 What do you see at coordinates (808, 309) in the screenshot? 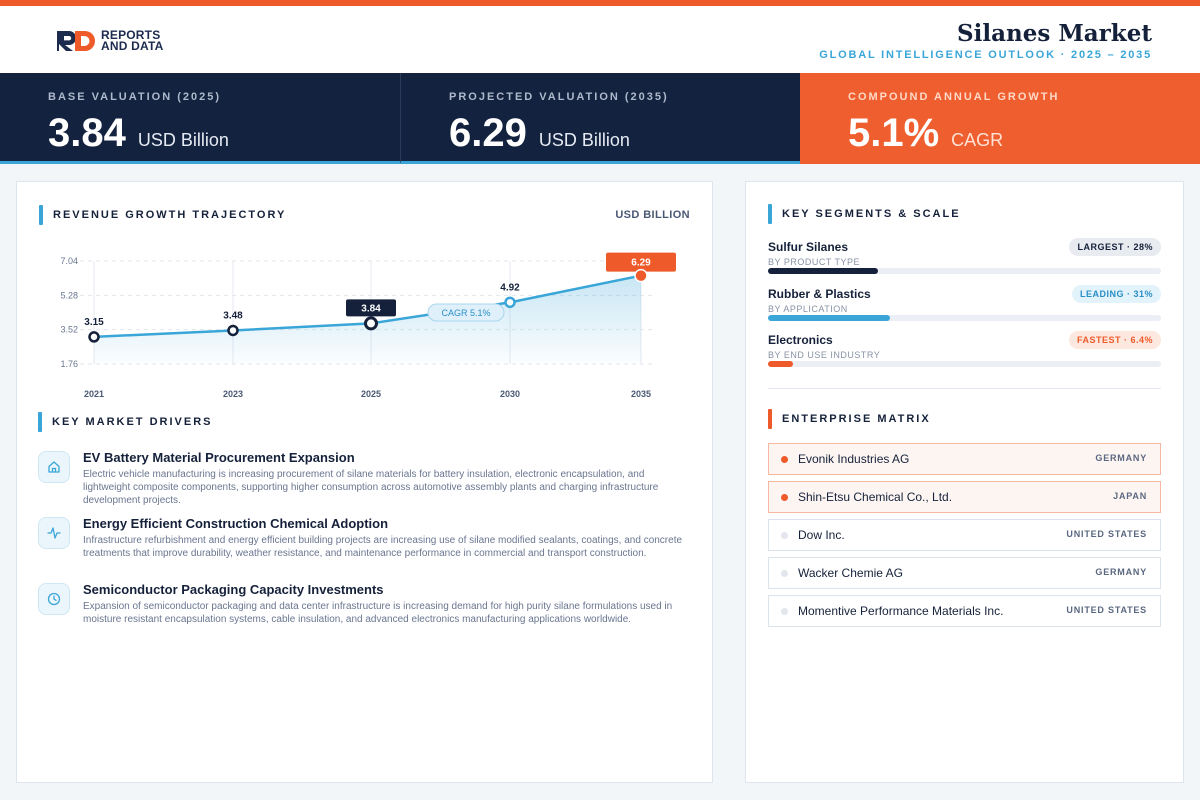
I see `segment-category: BY APPLICATION` at bounding box center [808, 309].